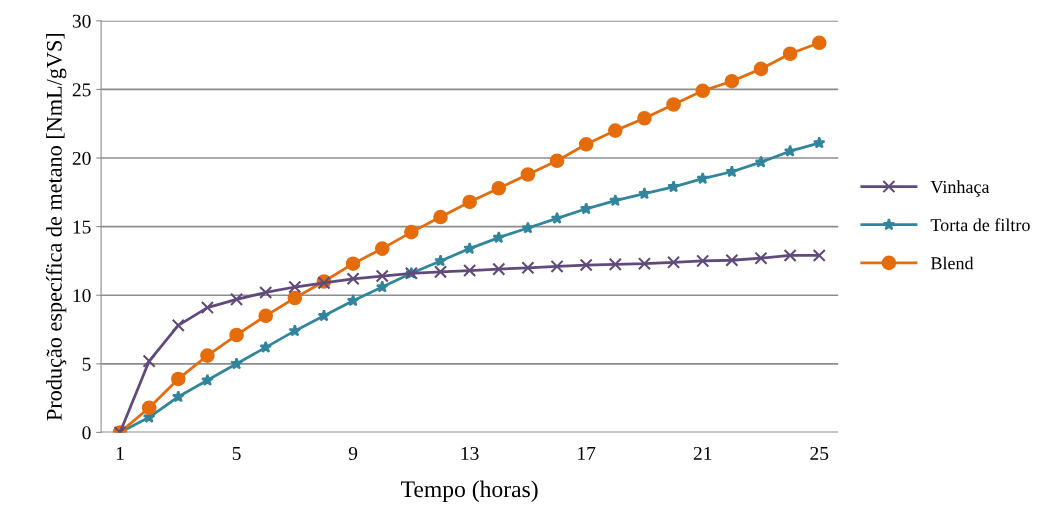  I want to click on legend-label: Torta de filtro, so click(980, 225).